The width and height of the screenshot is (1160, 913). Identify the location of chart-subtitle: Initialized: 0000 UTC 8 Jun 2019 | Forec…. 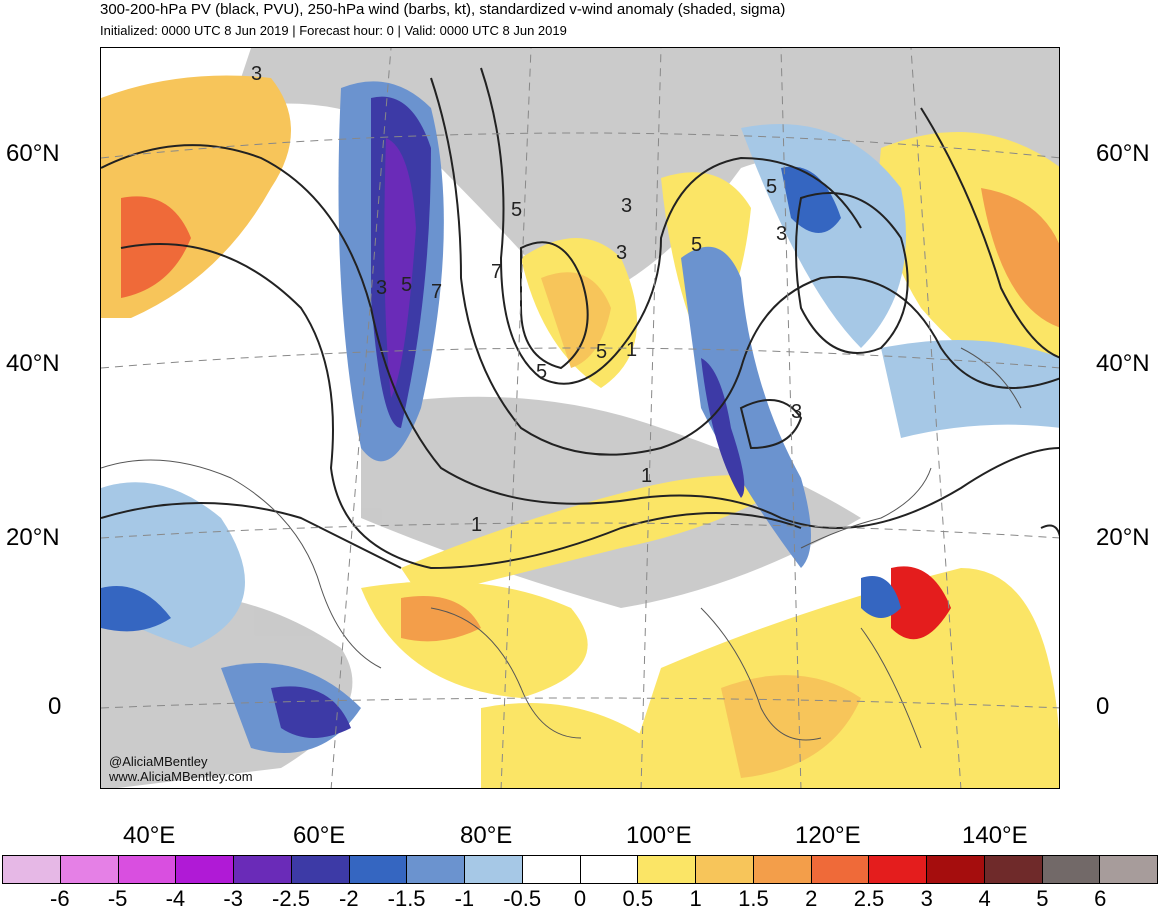
(333, 30).